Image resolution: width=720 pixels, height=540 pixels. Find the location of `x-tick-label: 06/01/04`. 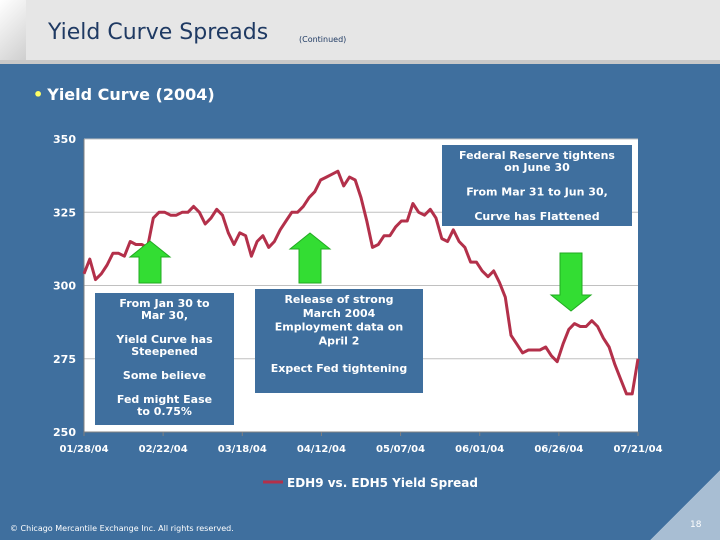

x-tick-label: 06/01/04 is located at coordinates (479, 449).